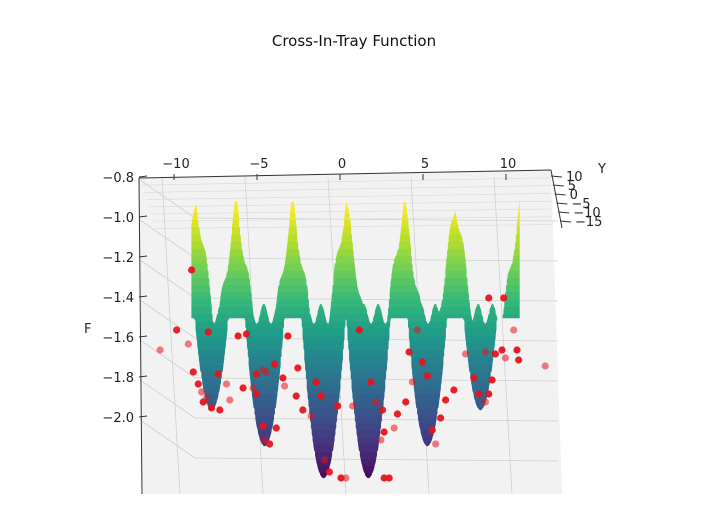 Image resolution: width=706 pixels, height=527 pixels. Describe the element at coordinates (508, 164) in the screenshot. I see `x-tick-label: 10` at that location.